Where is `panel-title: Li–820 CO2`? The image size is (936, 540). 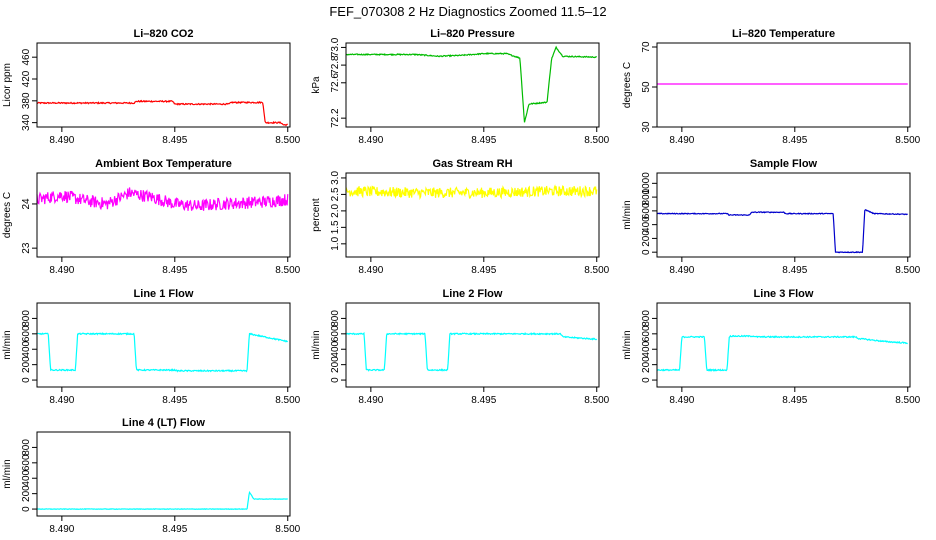 panel-title: Li–820 CO2 is located at coordinates (164, 34).